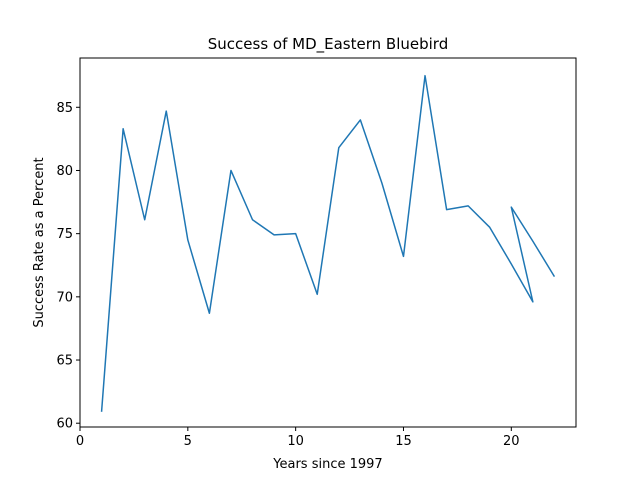 Image resolution: width=640 pixels, height=480 pixels. I want to click on x-axis-label: Years since 1997, so click(327, 464).